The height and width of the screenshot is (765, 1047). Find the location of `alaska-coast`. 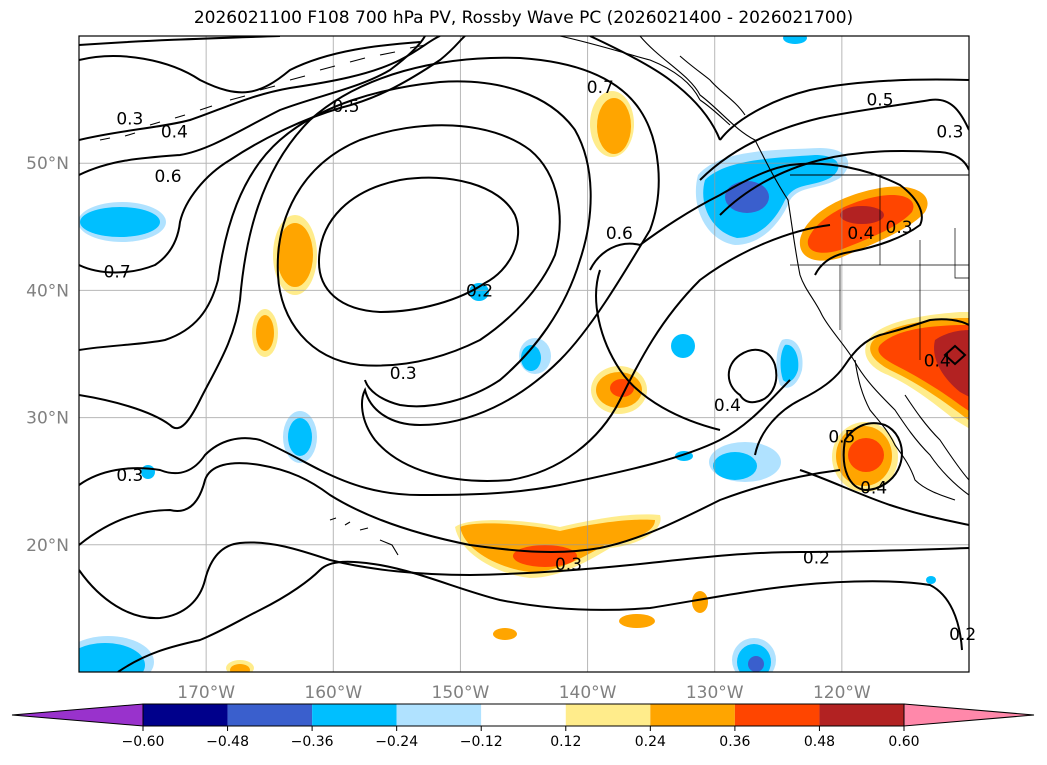

alaska-coast is located at coordinates (630, 68).